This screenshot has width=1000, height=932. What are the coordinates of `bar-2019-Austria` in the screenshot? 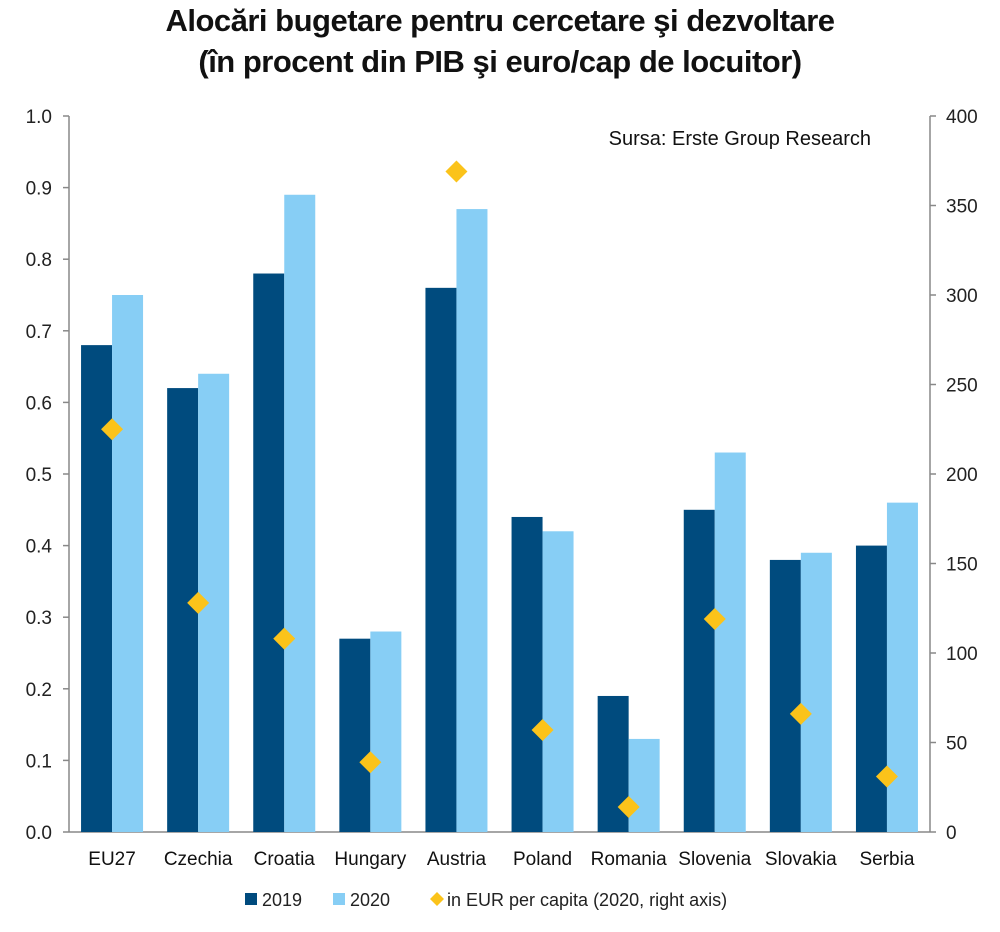 It's located at (441, 560).